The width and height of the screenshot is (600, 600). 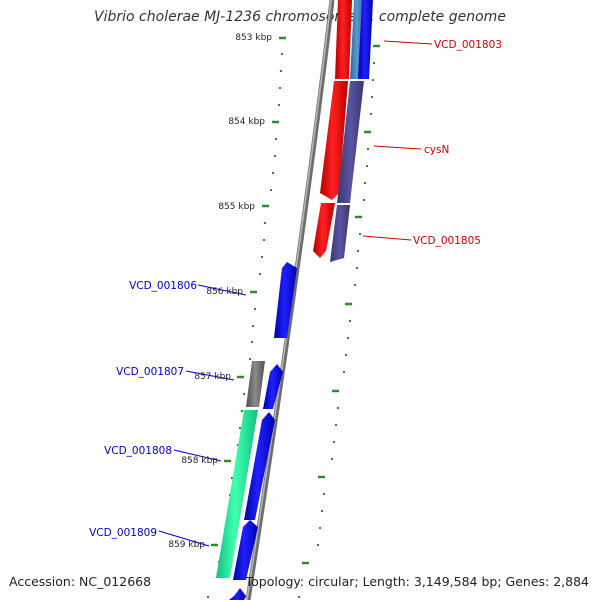 What do you see at coordinates (273, 386) in the screenshot?
I see `gene-vcd001807-blue` at bounding box center [273, 386].